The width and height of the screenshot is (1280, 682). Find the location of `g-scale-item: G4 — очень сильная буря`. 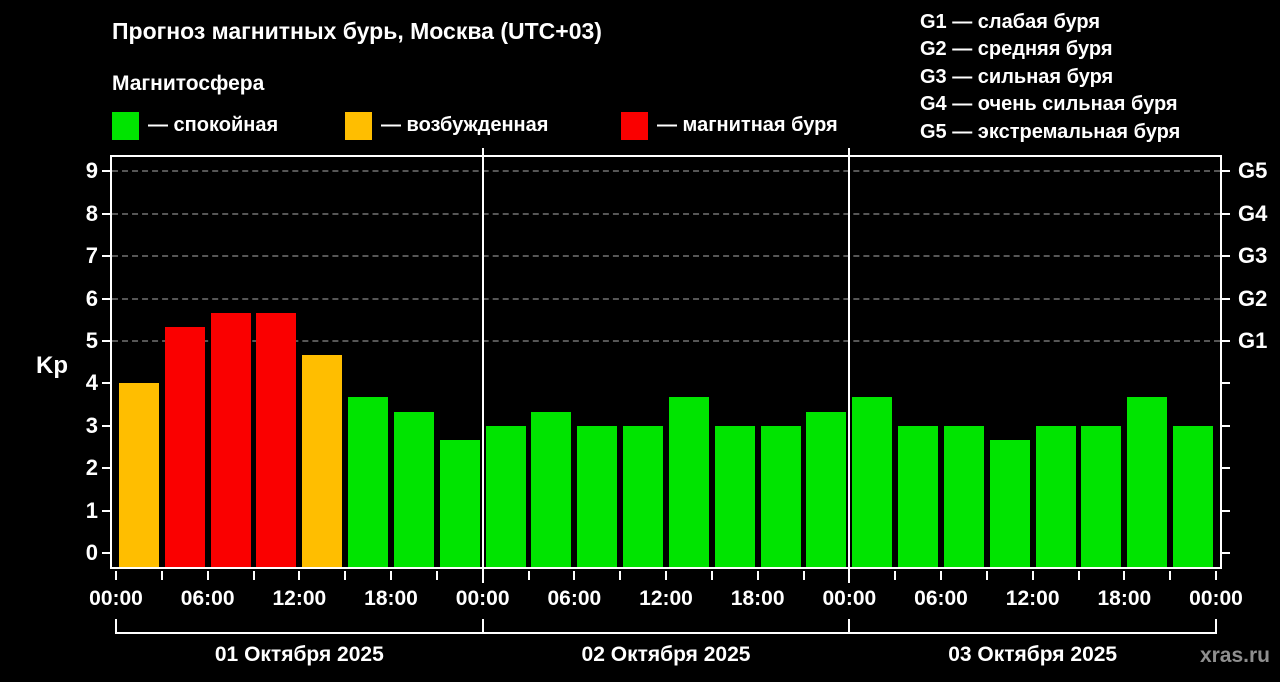

g-scale-item: G4 — очень сильная буря is located at coordinates (1049, 104).